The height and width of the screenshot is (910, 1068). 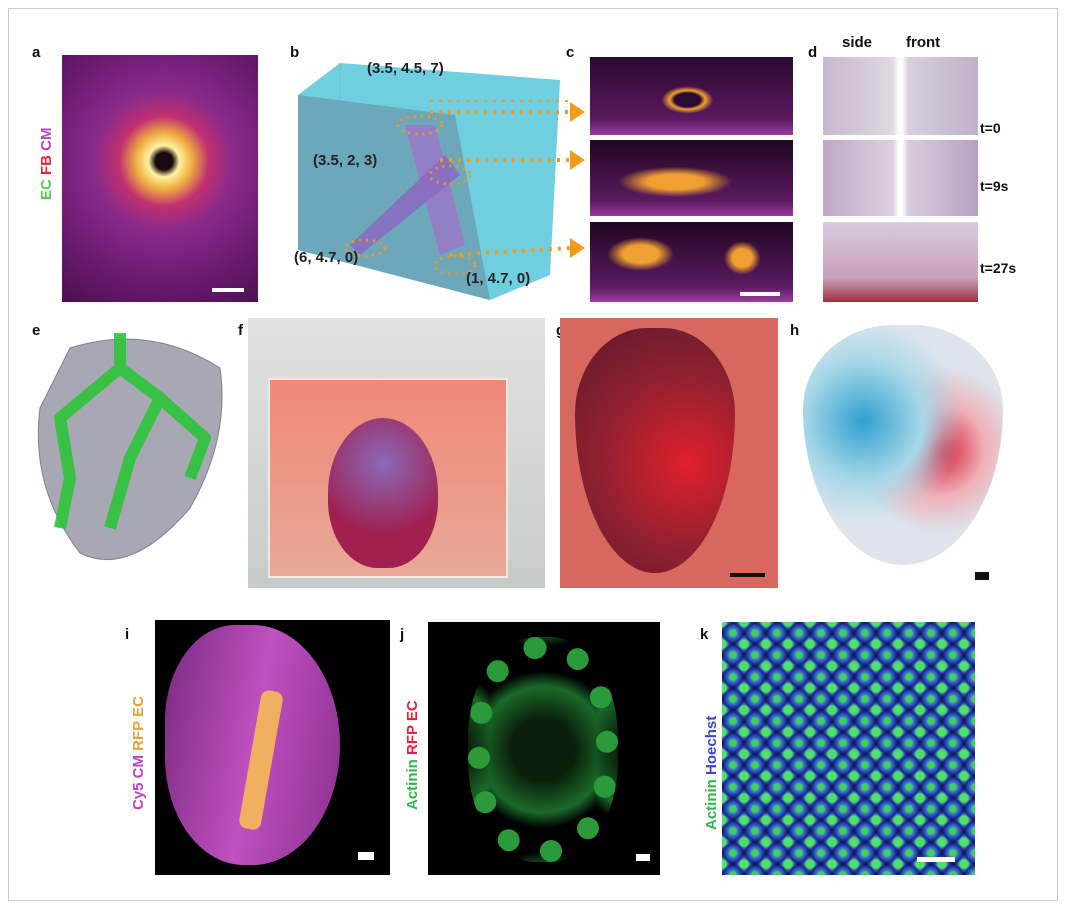 I want to click on panel-a-stain-label: EC FB CM, so click(x=46, y=163).